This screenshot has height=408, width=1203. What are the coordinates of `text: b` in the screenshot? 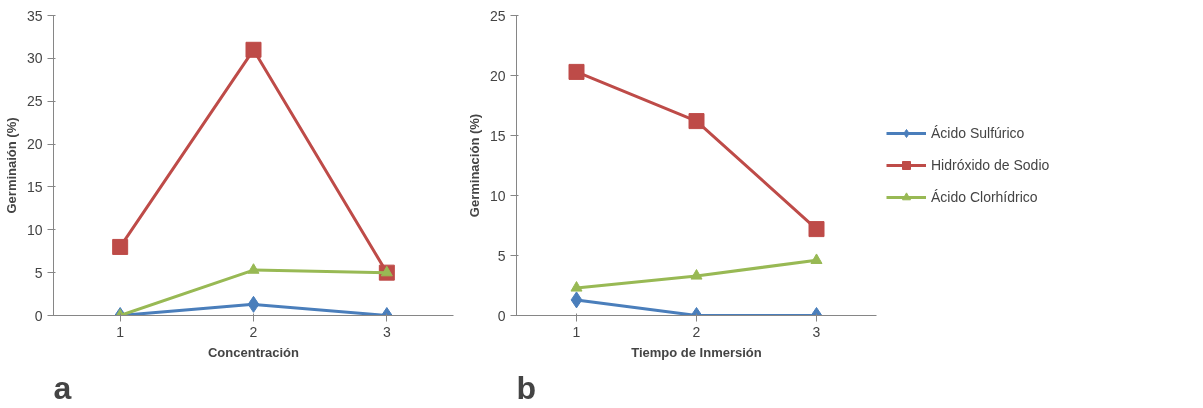 It's located at (526, 387).